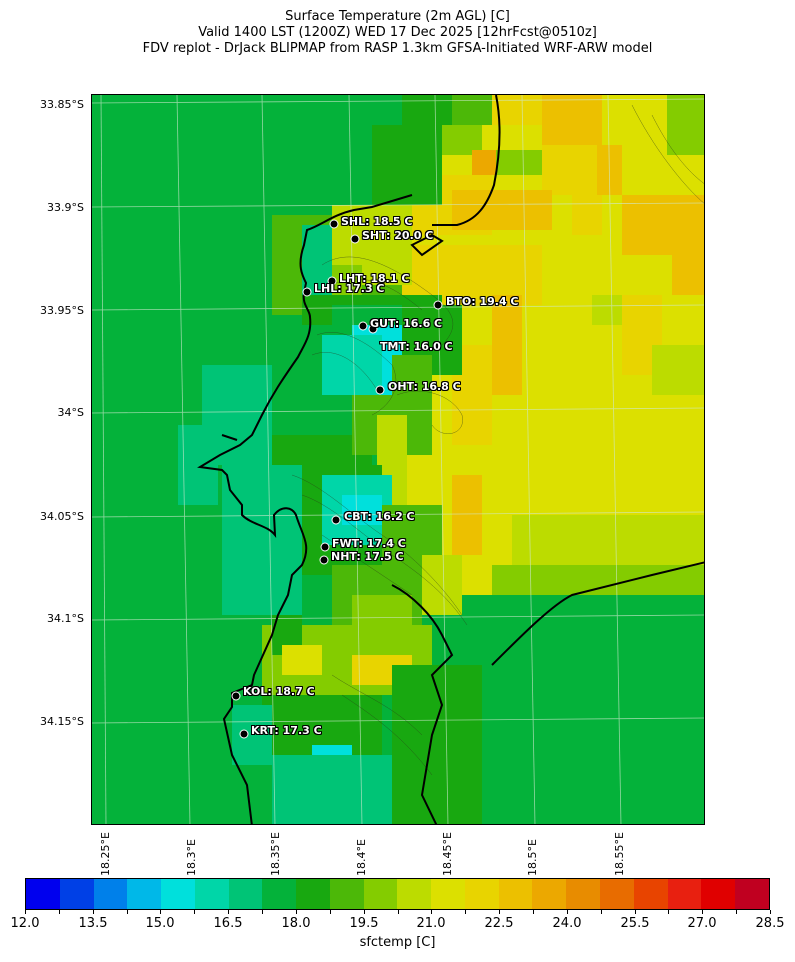  What do you see at coordinates (105, 854) in the screenshot?
I see `x-tick-label: 18.25°E` at bounding box center [105, 854].